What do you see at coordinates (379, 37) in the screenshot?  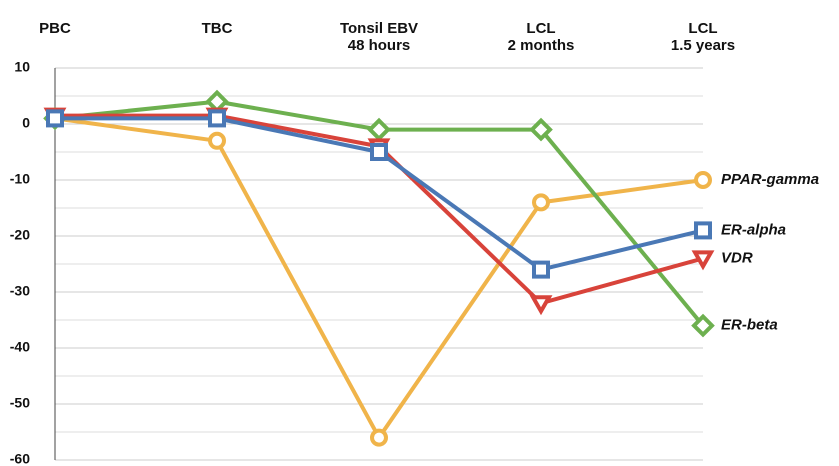 I see `category-label: Tonsil EBV 48 hours` at bounding box center [379, 37].